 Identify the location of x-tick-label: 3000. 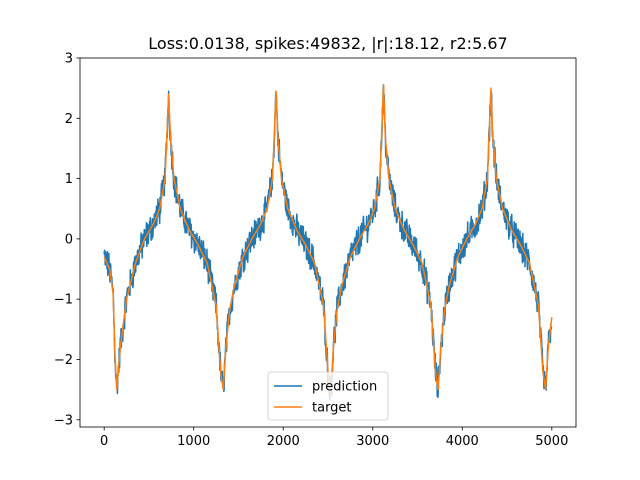
(372, 441).